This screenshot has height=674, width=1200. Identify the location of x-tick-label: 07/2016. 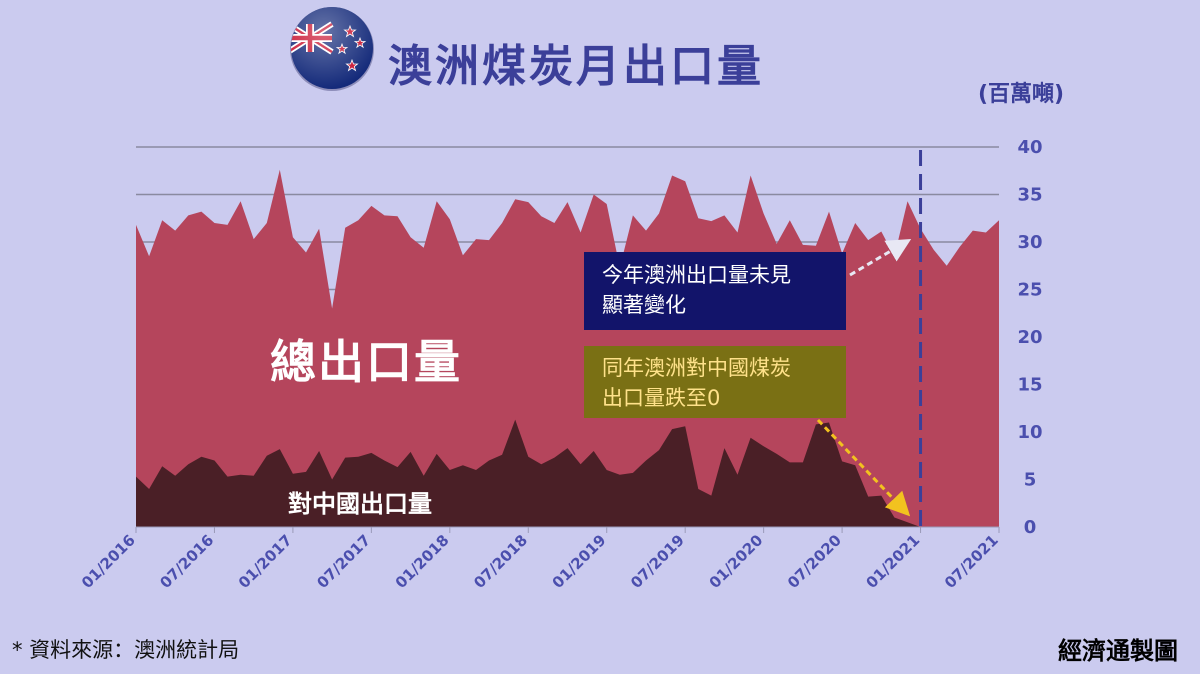
(186, 561).